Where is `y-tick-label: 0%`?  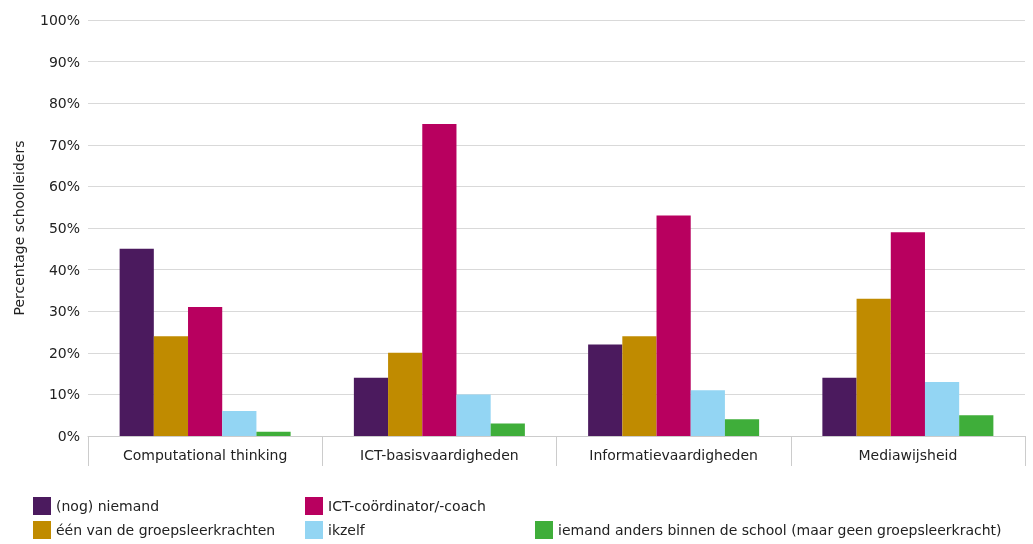
y-tick-label: 0% is located at coordinates (68, 436).